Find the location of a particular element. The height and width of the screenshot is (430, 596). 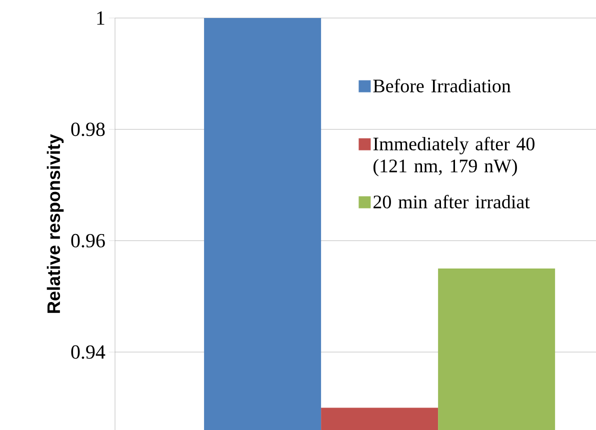

legend-label: Before Irradiation is located at coordinates (442, 85).